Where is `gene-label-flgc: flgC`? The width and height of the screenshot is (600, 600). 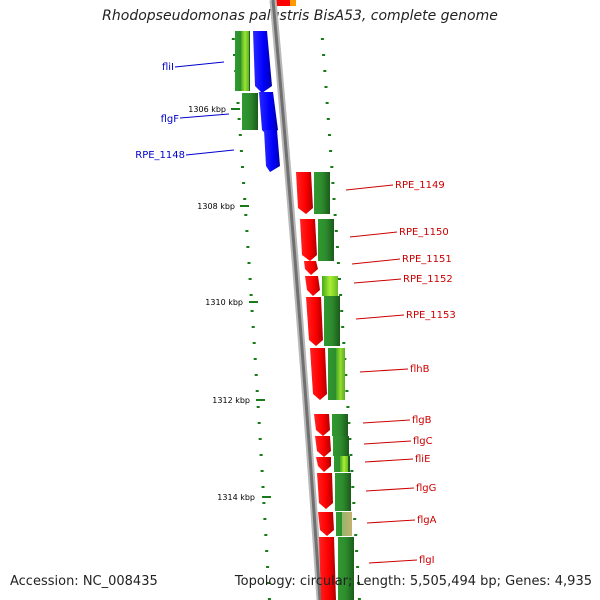
gene-label-flgc: flgC is located at coordinates (423, 441).